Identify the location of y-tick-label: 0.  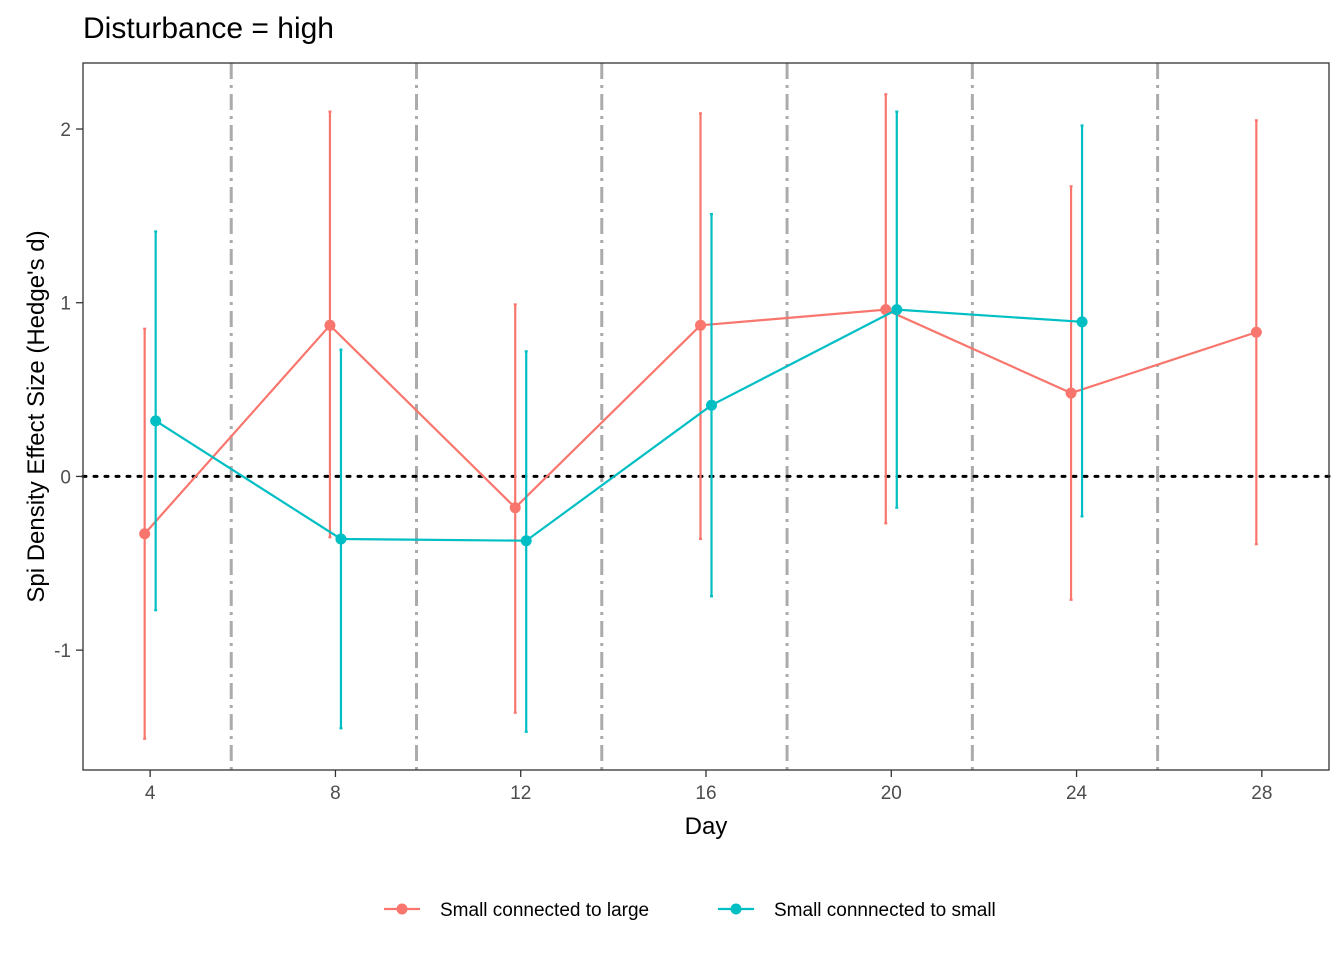
(65, 477).